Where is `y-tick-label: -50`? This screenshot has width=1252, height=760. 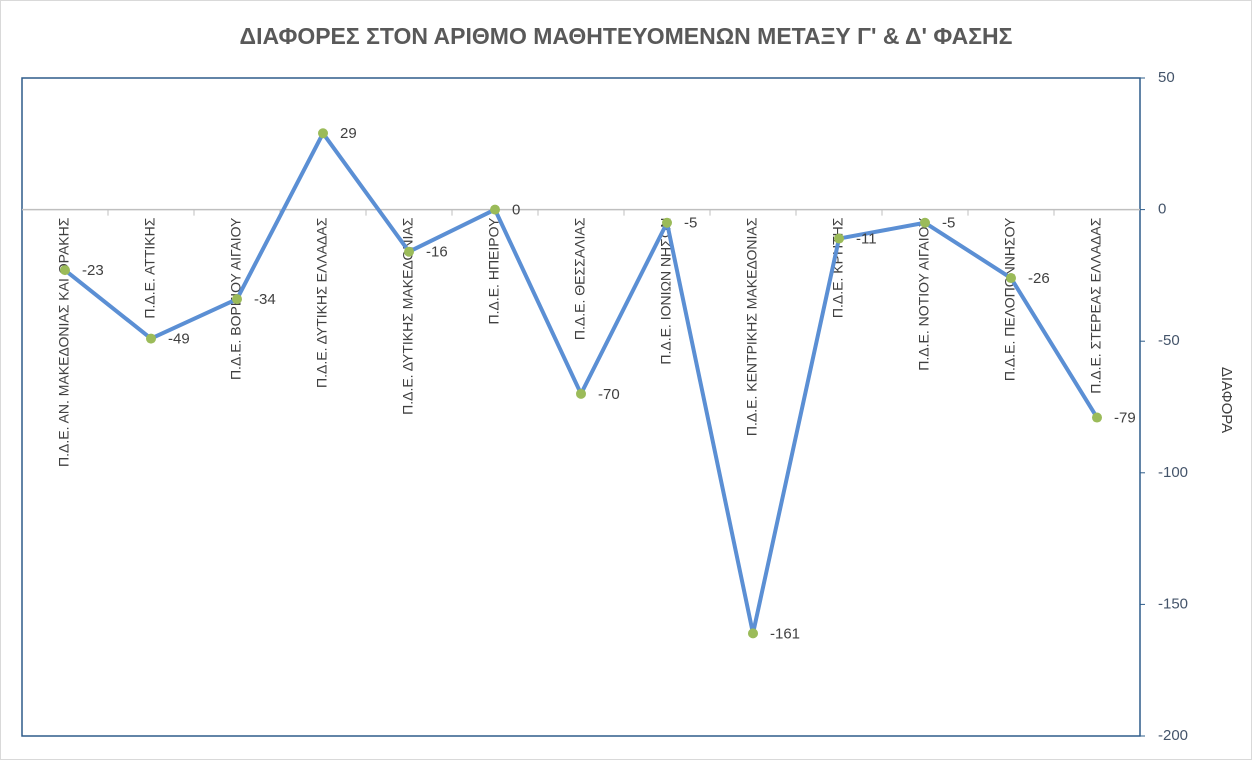 y-tick-label: -50 is located at coordinates (1169, 340).